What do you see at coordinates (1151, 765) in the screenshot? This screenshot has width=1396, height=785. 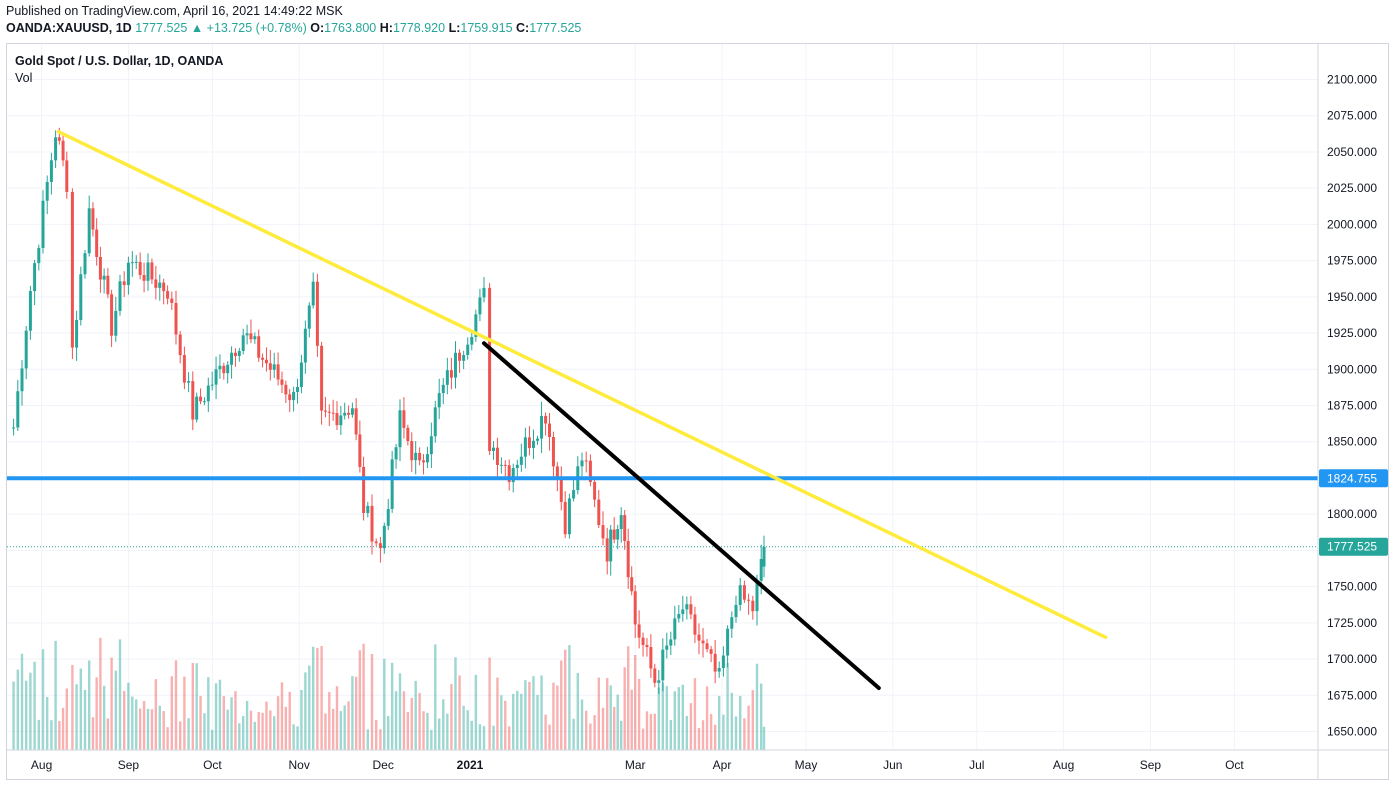 I see `x-tick-label: Sep` at bounding box center [1151, 765].